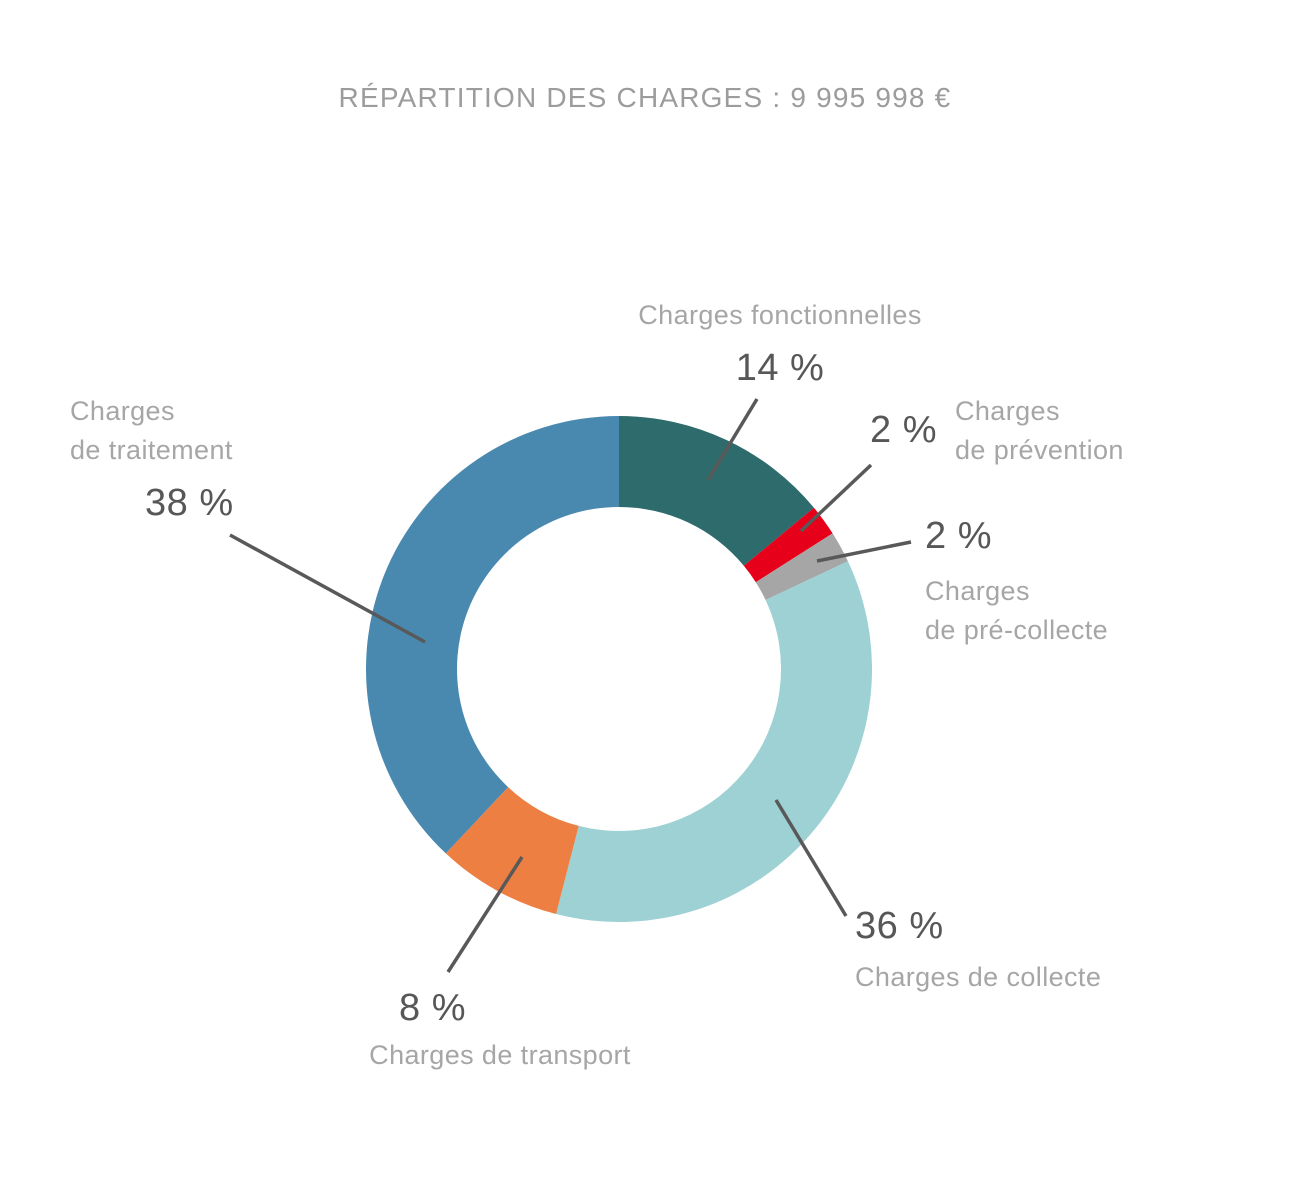 The height and width of the screenshot is (1177, 1304). What do you see at coordinates (151, 431) in the screenshot?
I see `slice-name: Charges de traitement` at bounding box center [151, 431].